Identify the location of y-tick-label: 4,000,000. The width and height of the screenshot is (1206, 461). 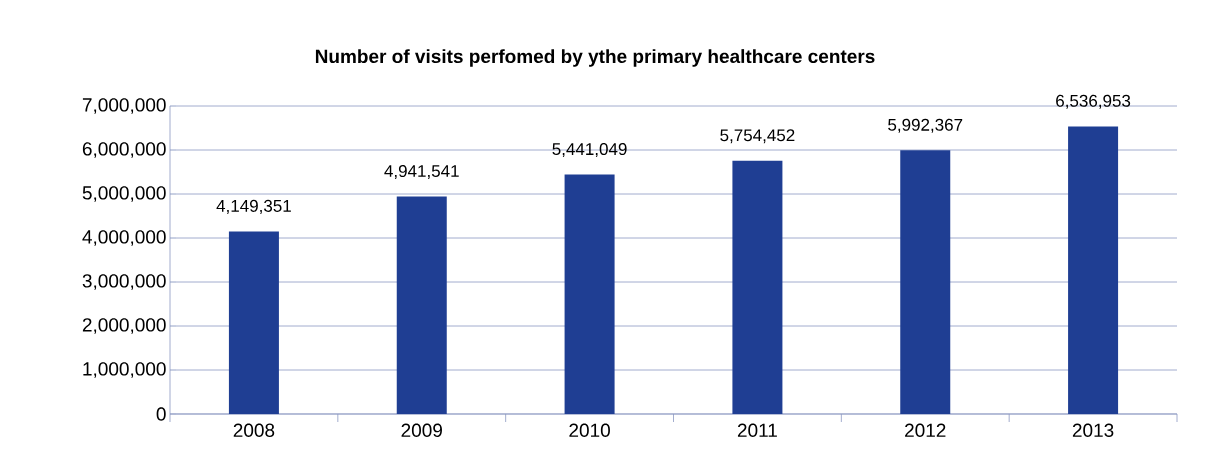
(124, 238).